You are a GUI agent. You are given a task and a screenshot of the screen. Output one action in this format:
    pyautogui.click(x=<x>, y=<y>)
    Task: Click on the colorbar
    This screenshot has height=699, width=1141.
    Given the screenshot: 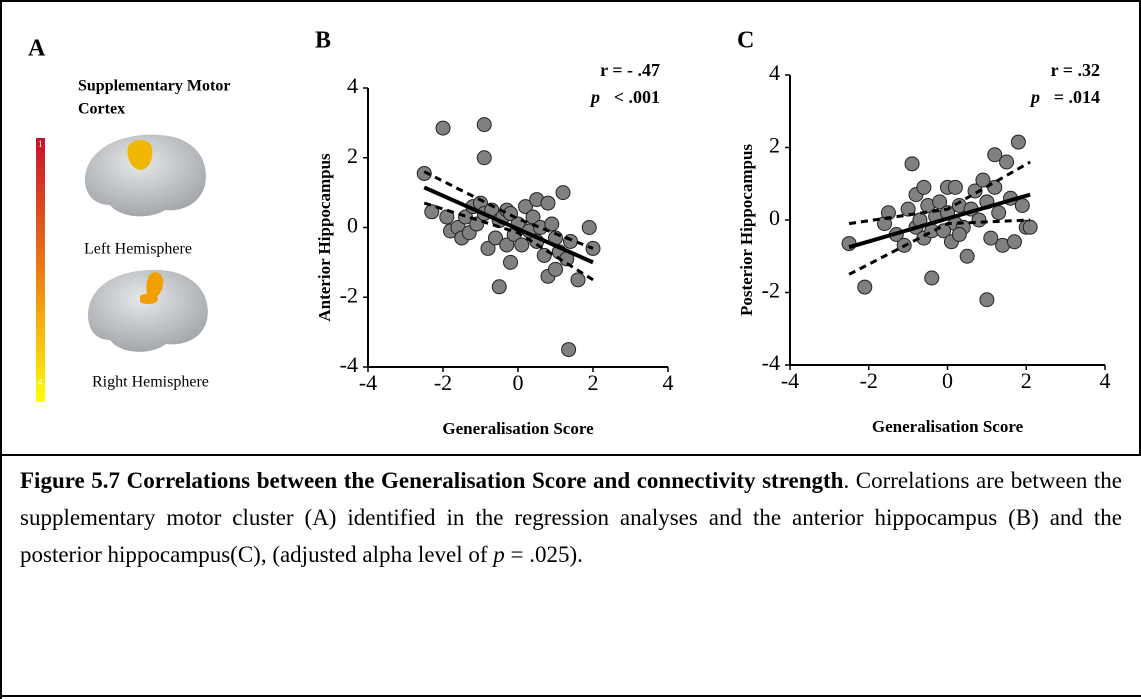 What is the action you would take?
    pyautogui.click(x=40, y=270)
    